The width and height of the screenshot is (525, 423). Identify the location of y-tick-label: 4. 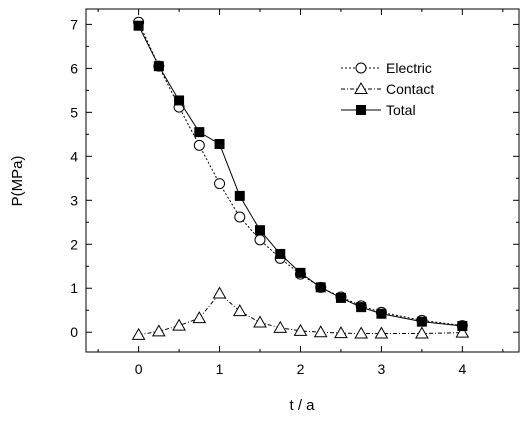
(74, 156).